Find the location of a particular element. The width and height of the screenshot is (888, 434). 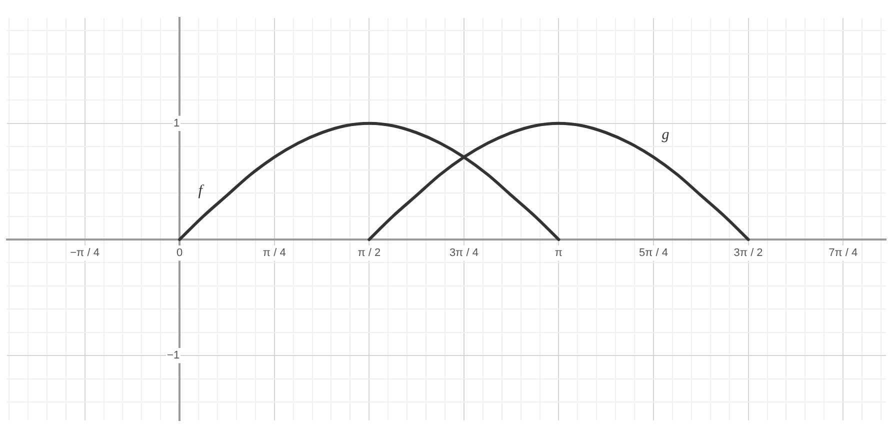

x-tick-label: 3π / 4 is located at coordinates (463, 253).